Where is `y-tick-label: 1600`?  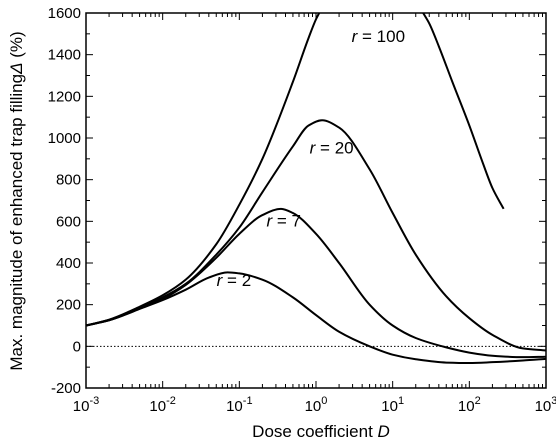 y-tick-label: 1600 is located at coordinates (64, 13).